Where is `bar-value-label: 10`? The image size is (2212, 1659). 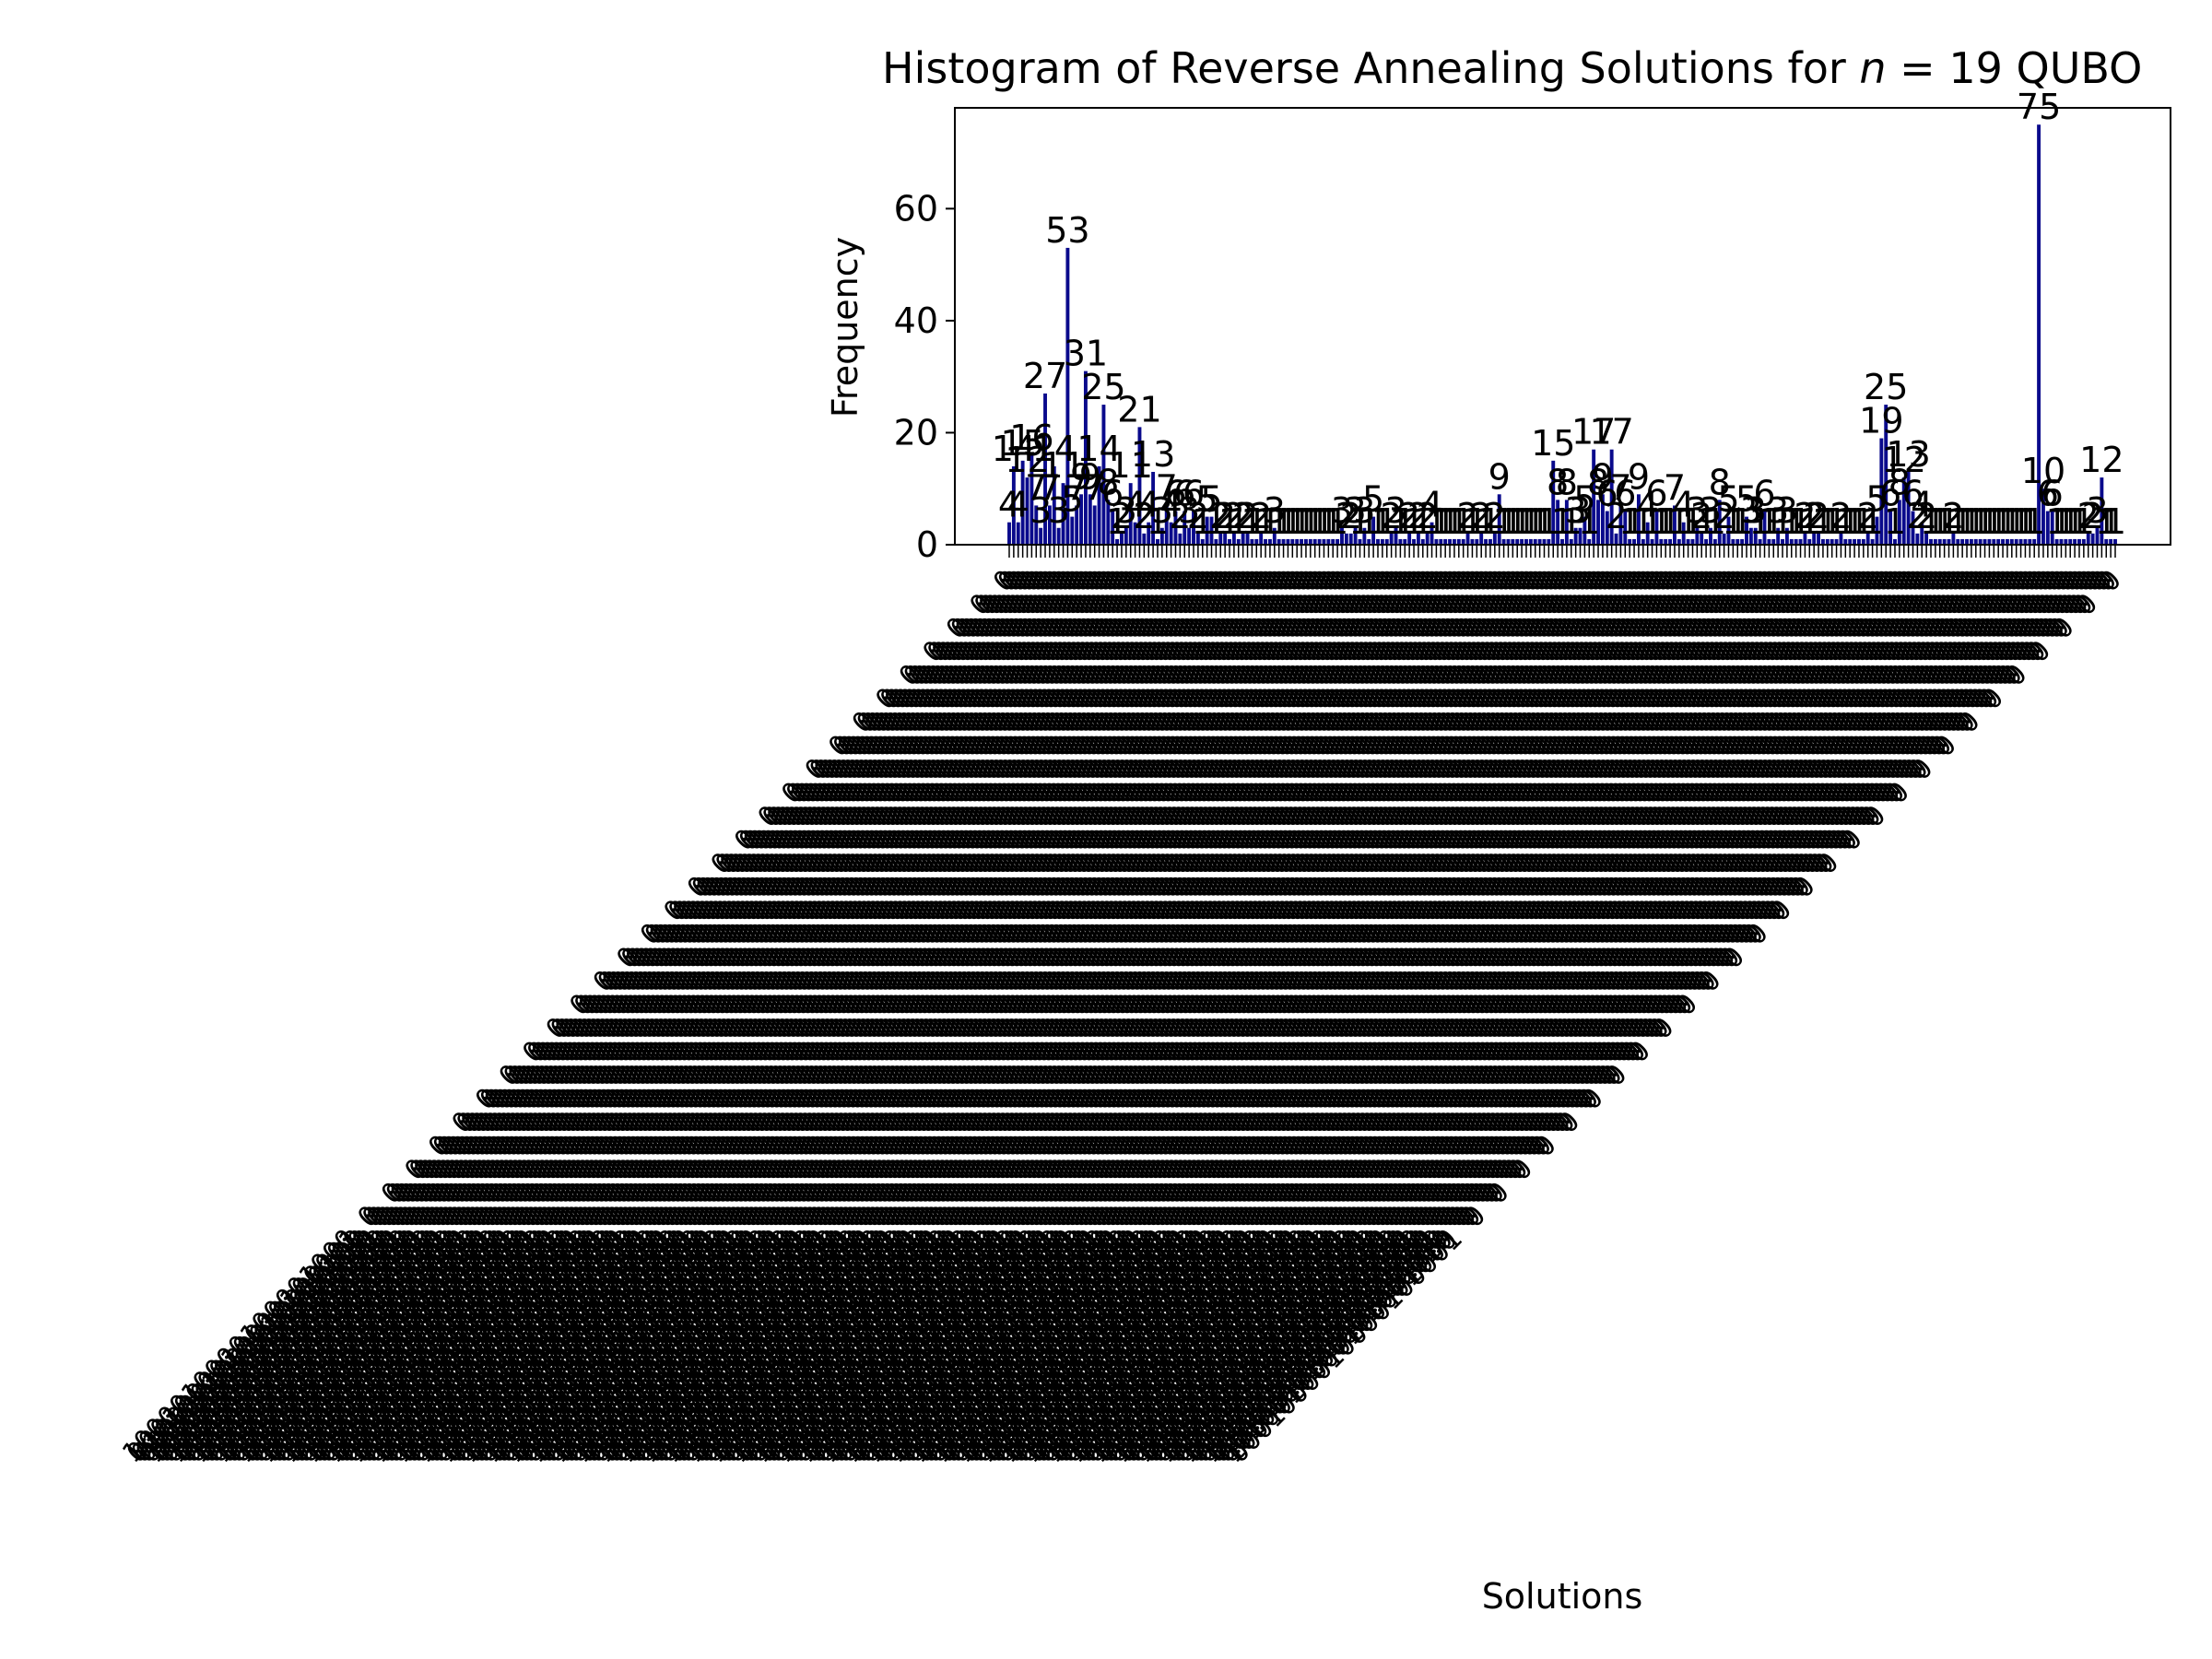
bar-value-label: 10 is located at coordinates (2043, 471).